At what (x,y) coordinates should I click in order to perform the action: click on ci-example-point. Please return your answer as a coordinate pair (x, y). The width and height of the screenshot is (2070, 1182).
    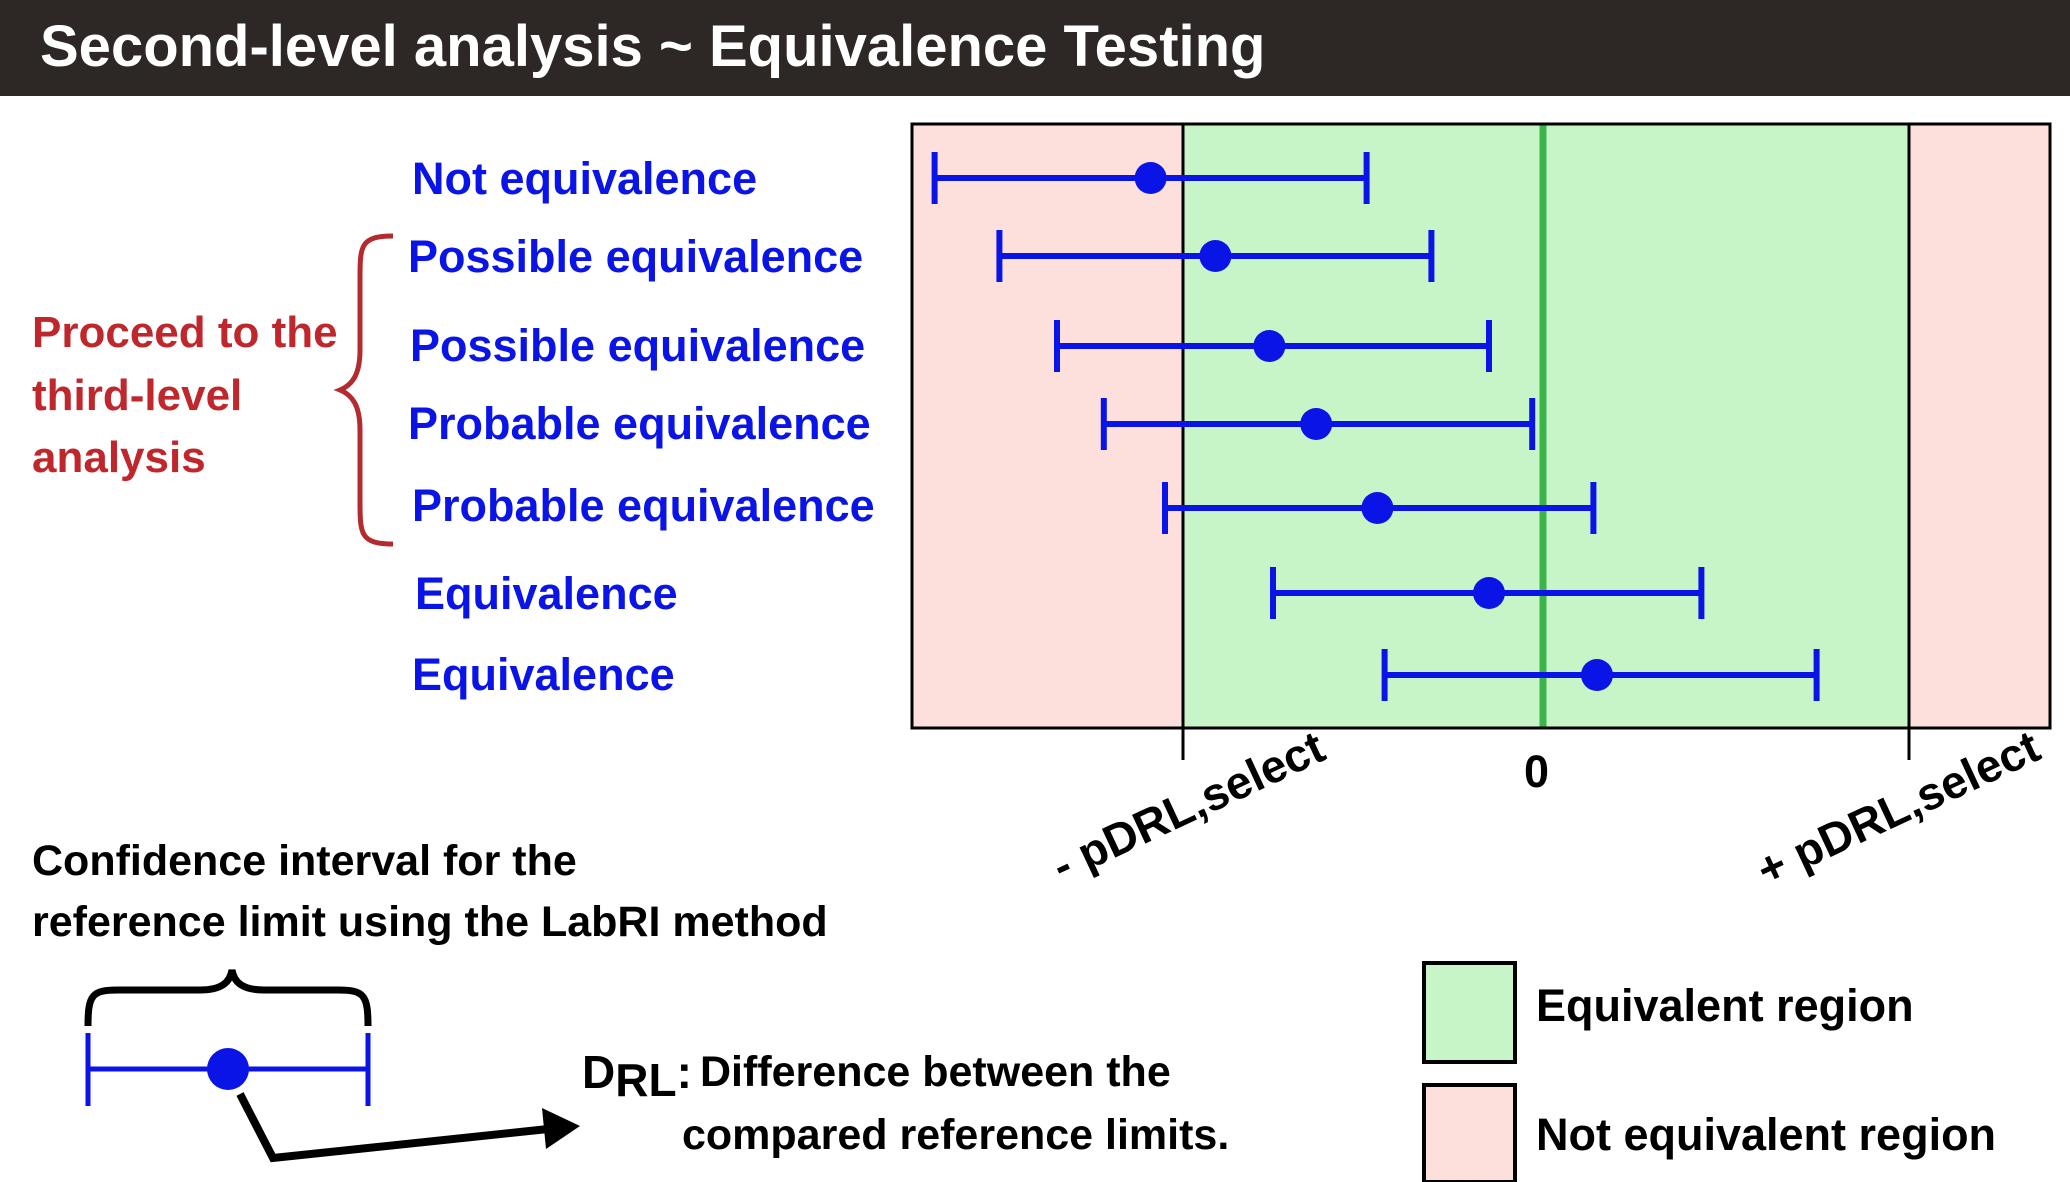
    Looking at the image, I should click on (228, 1069).